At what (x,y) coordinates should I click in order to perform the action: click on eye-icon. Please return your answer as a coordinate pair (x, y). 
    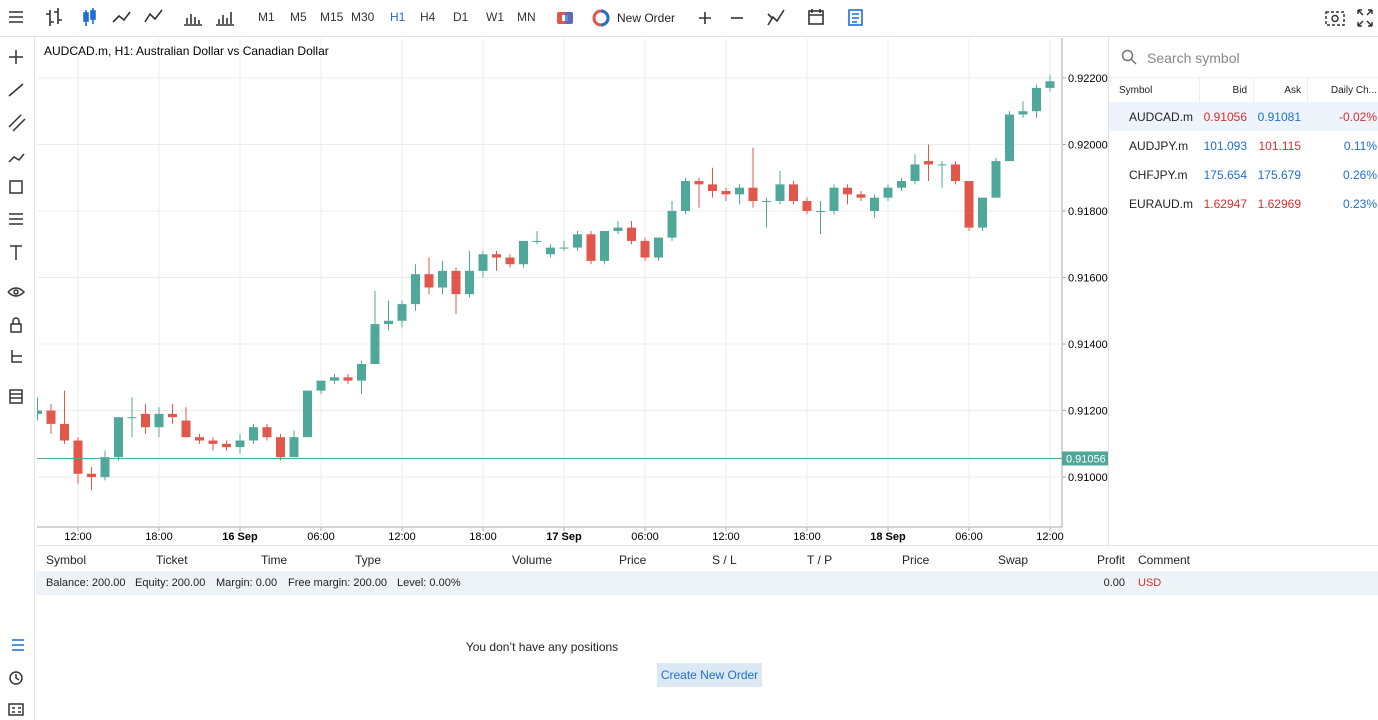
    Looking at the image, I should click on (16, 292).